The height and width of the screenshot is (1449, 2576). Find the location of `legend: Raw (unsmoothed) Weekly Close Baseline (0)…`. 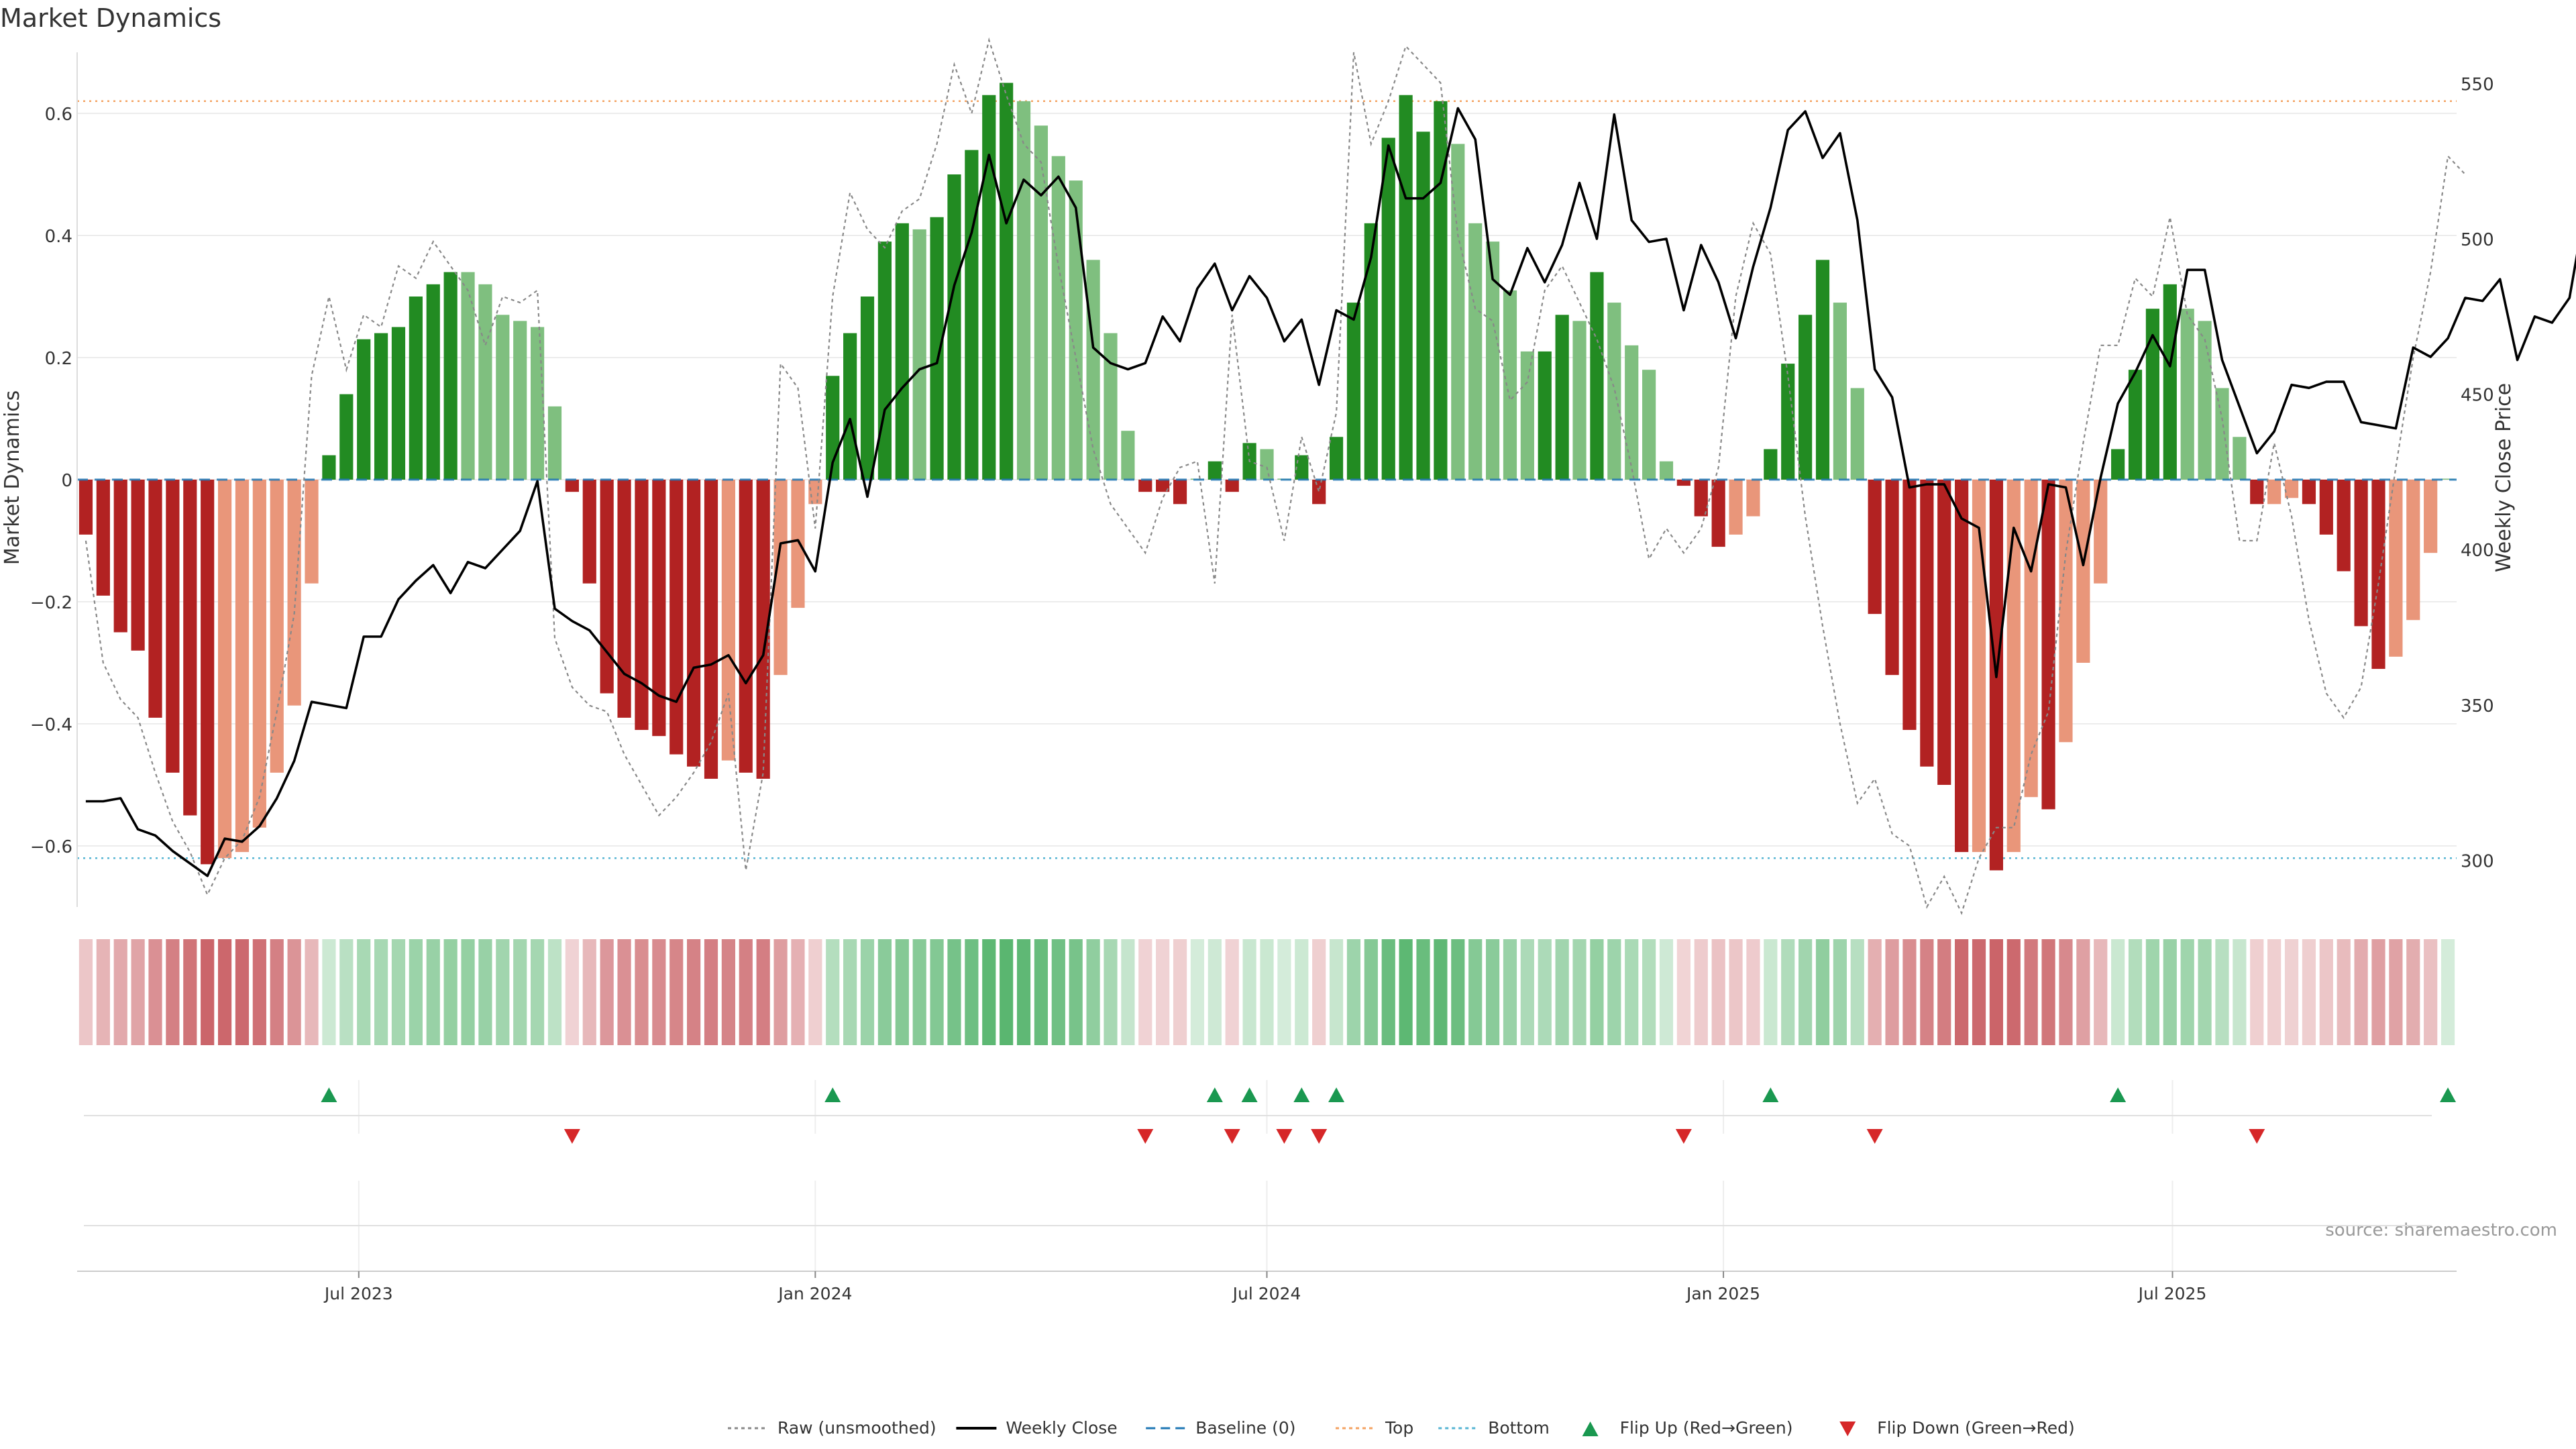

legend: Raw (unsmoothed) Weekly Close Baseline (0)… is located at coordinates (1401, 1428).